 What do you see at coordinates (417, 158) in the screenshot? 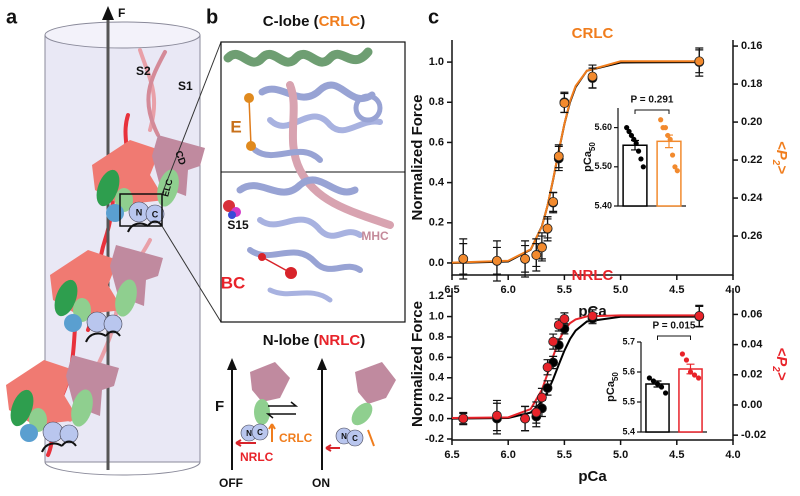
I see `y-axis-title: Normalized Force` at bounding box center [417, 158].